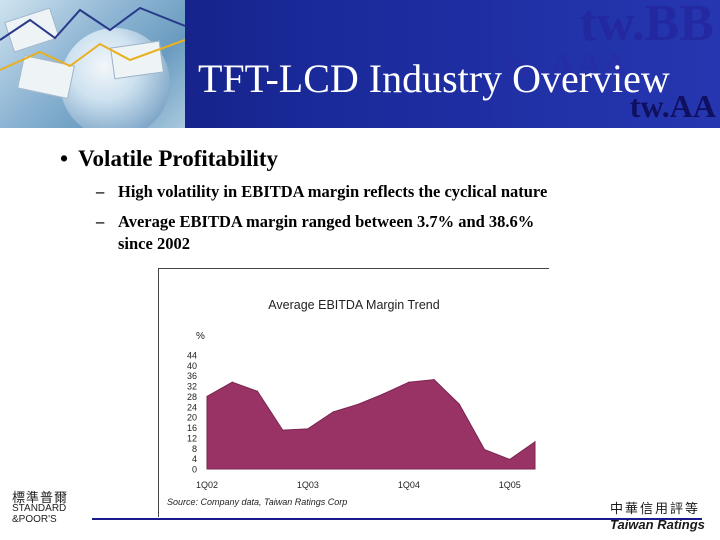 This screenshot has height=540, width=720. Describe the element at coordinates (194, 459) in the screenshot. I see `y-tick-label: 4` at that location.